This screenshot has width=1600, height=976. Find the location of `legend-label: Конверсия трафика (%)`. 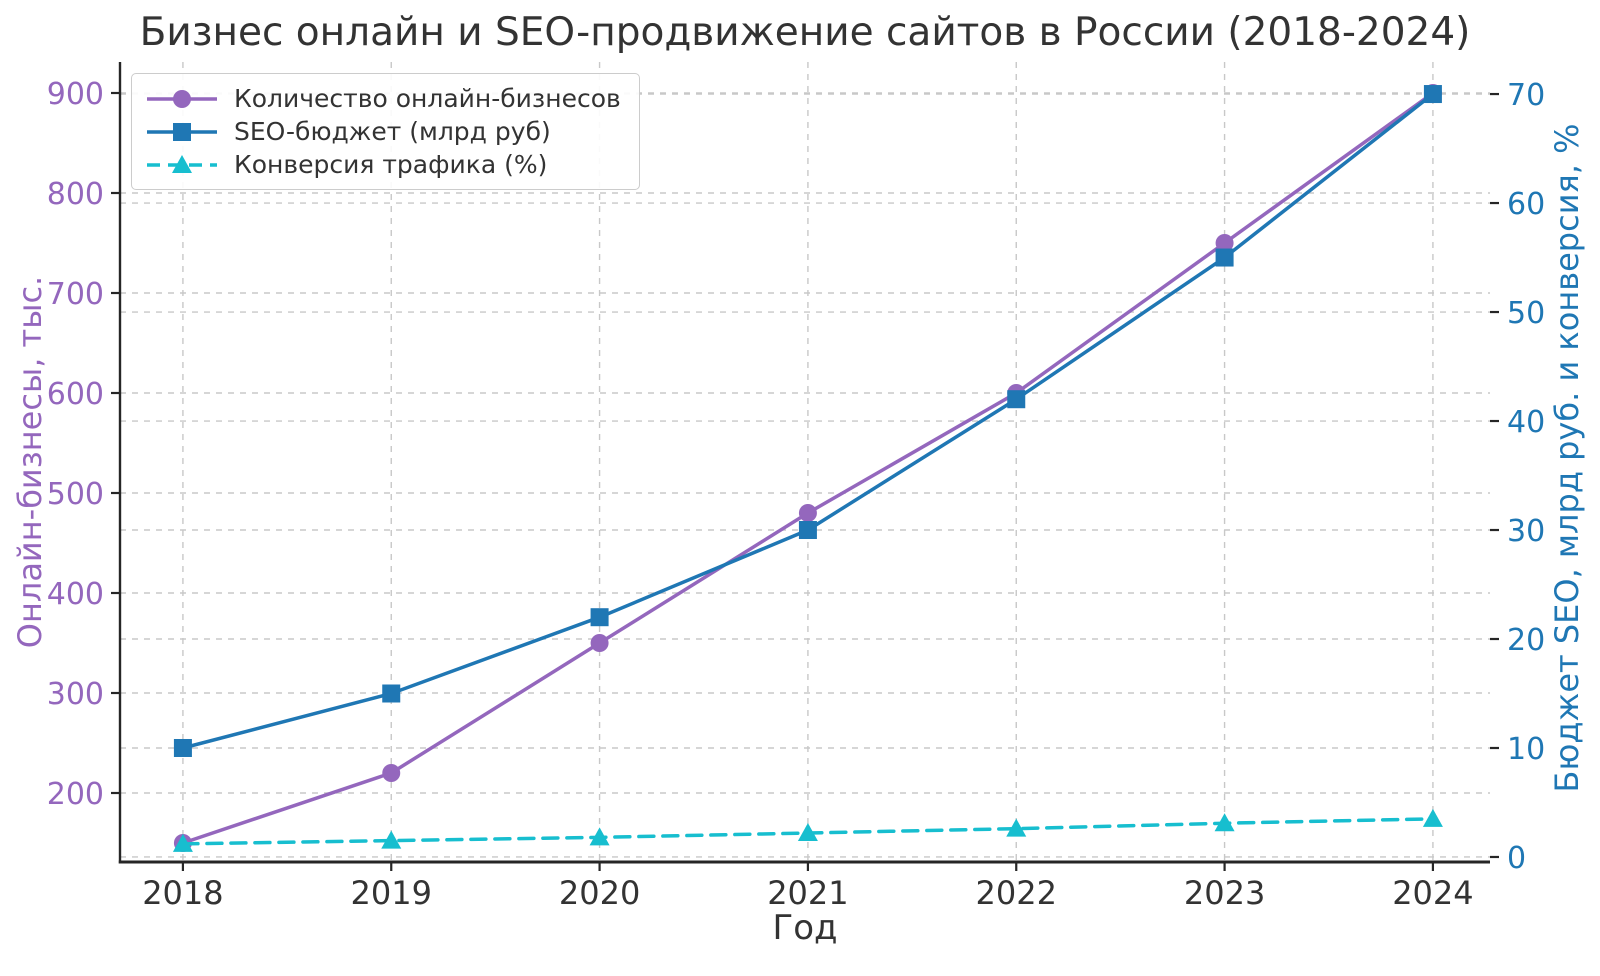

legend-label: Конверсия трафика (%) is located at coordinates (391, 164).